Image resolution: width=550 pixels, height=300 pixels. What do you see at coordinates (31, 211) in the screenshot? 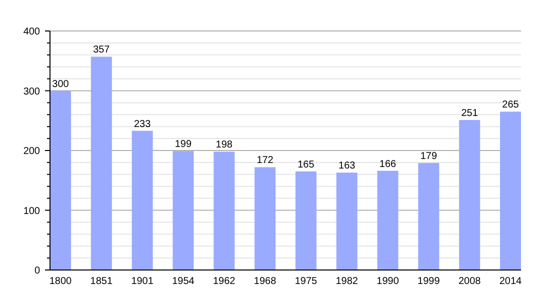
I see `y-tick-label: 100` at bounding box center [31, 211].